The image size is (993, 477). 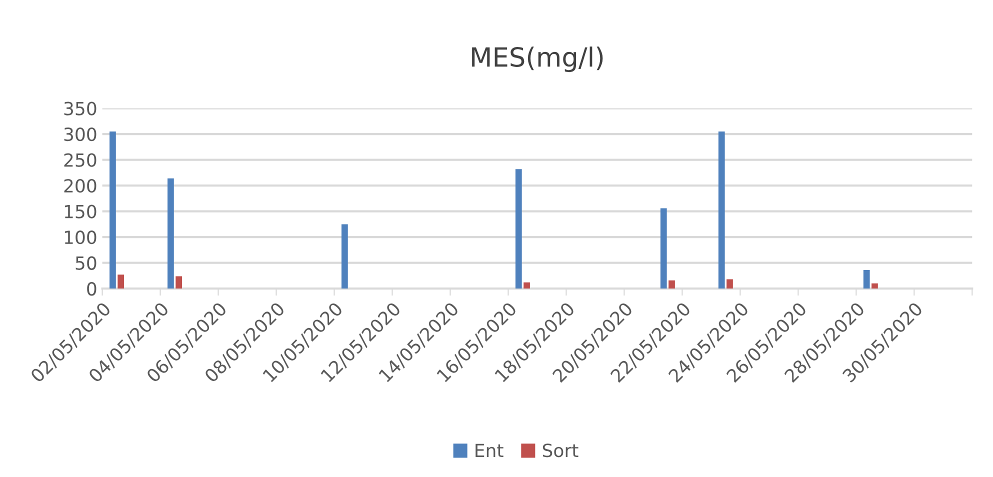 I want to click on legend-label: Sort, so click(x=560, y=451).